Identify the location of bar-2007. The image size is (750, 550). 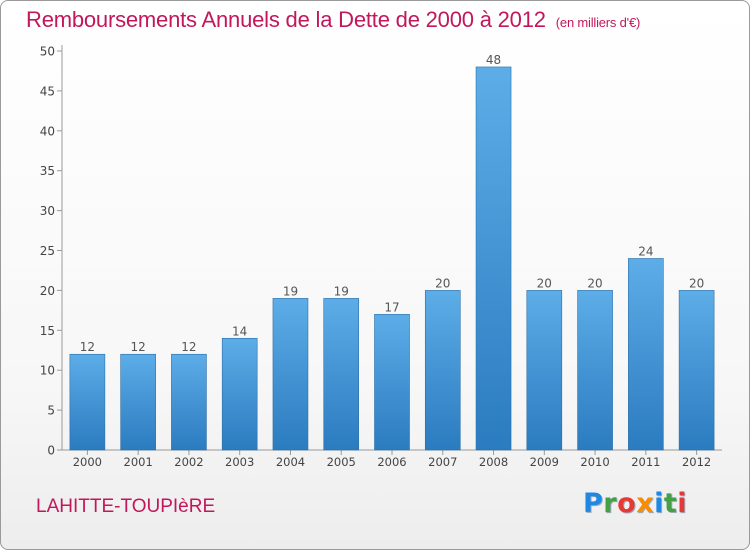
(442, 370).